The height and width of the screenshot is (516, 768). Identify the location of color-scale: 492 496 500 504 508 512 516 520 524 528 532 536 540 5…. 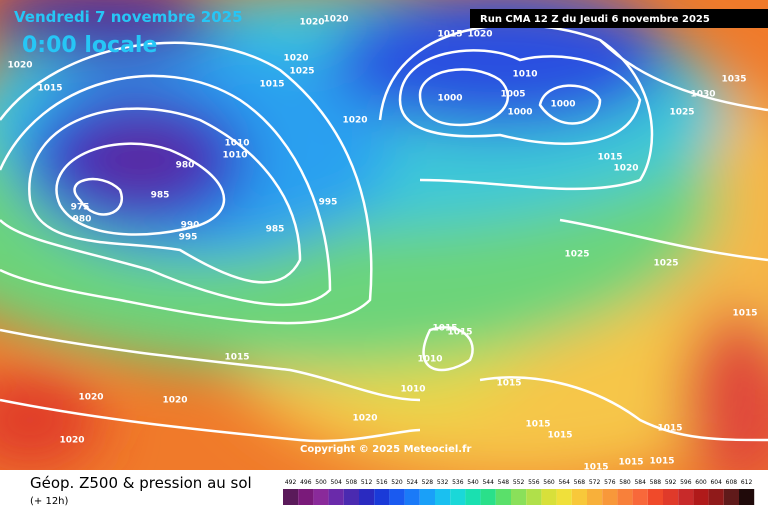
(519, 492).